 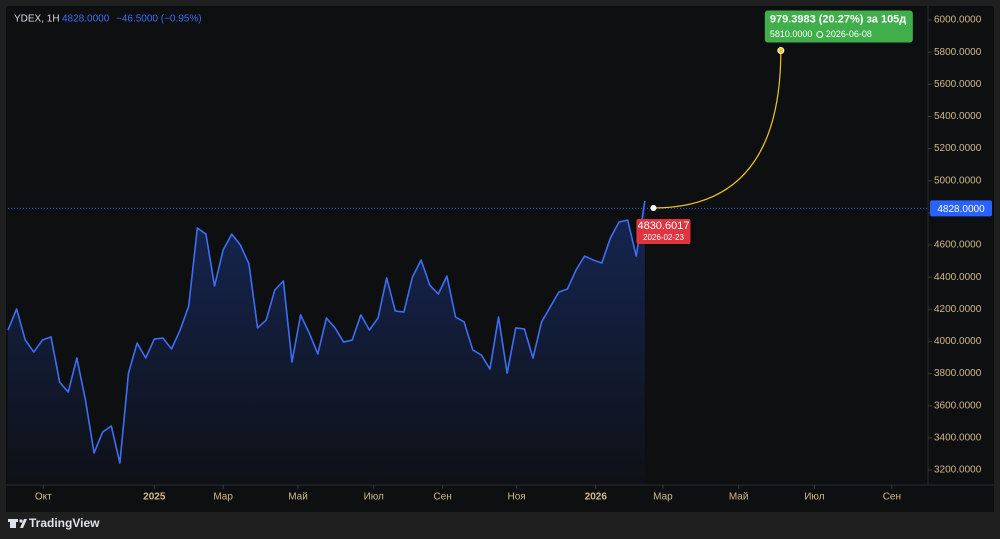 I want to click on y-tick-label: 4200.0000, so click(x=958, y=309).